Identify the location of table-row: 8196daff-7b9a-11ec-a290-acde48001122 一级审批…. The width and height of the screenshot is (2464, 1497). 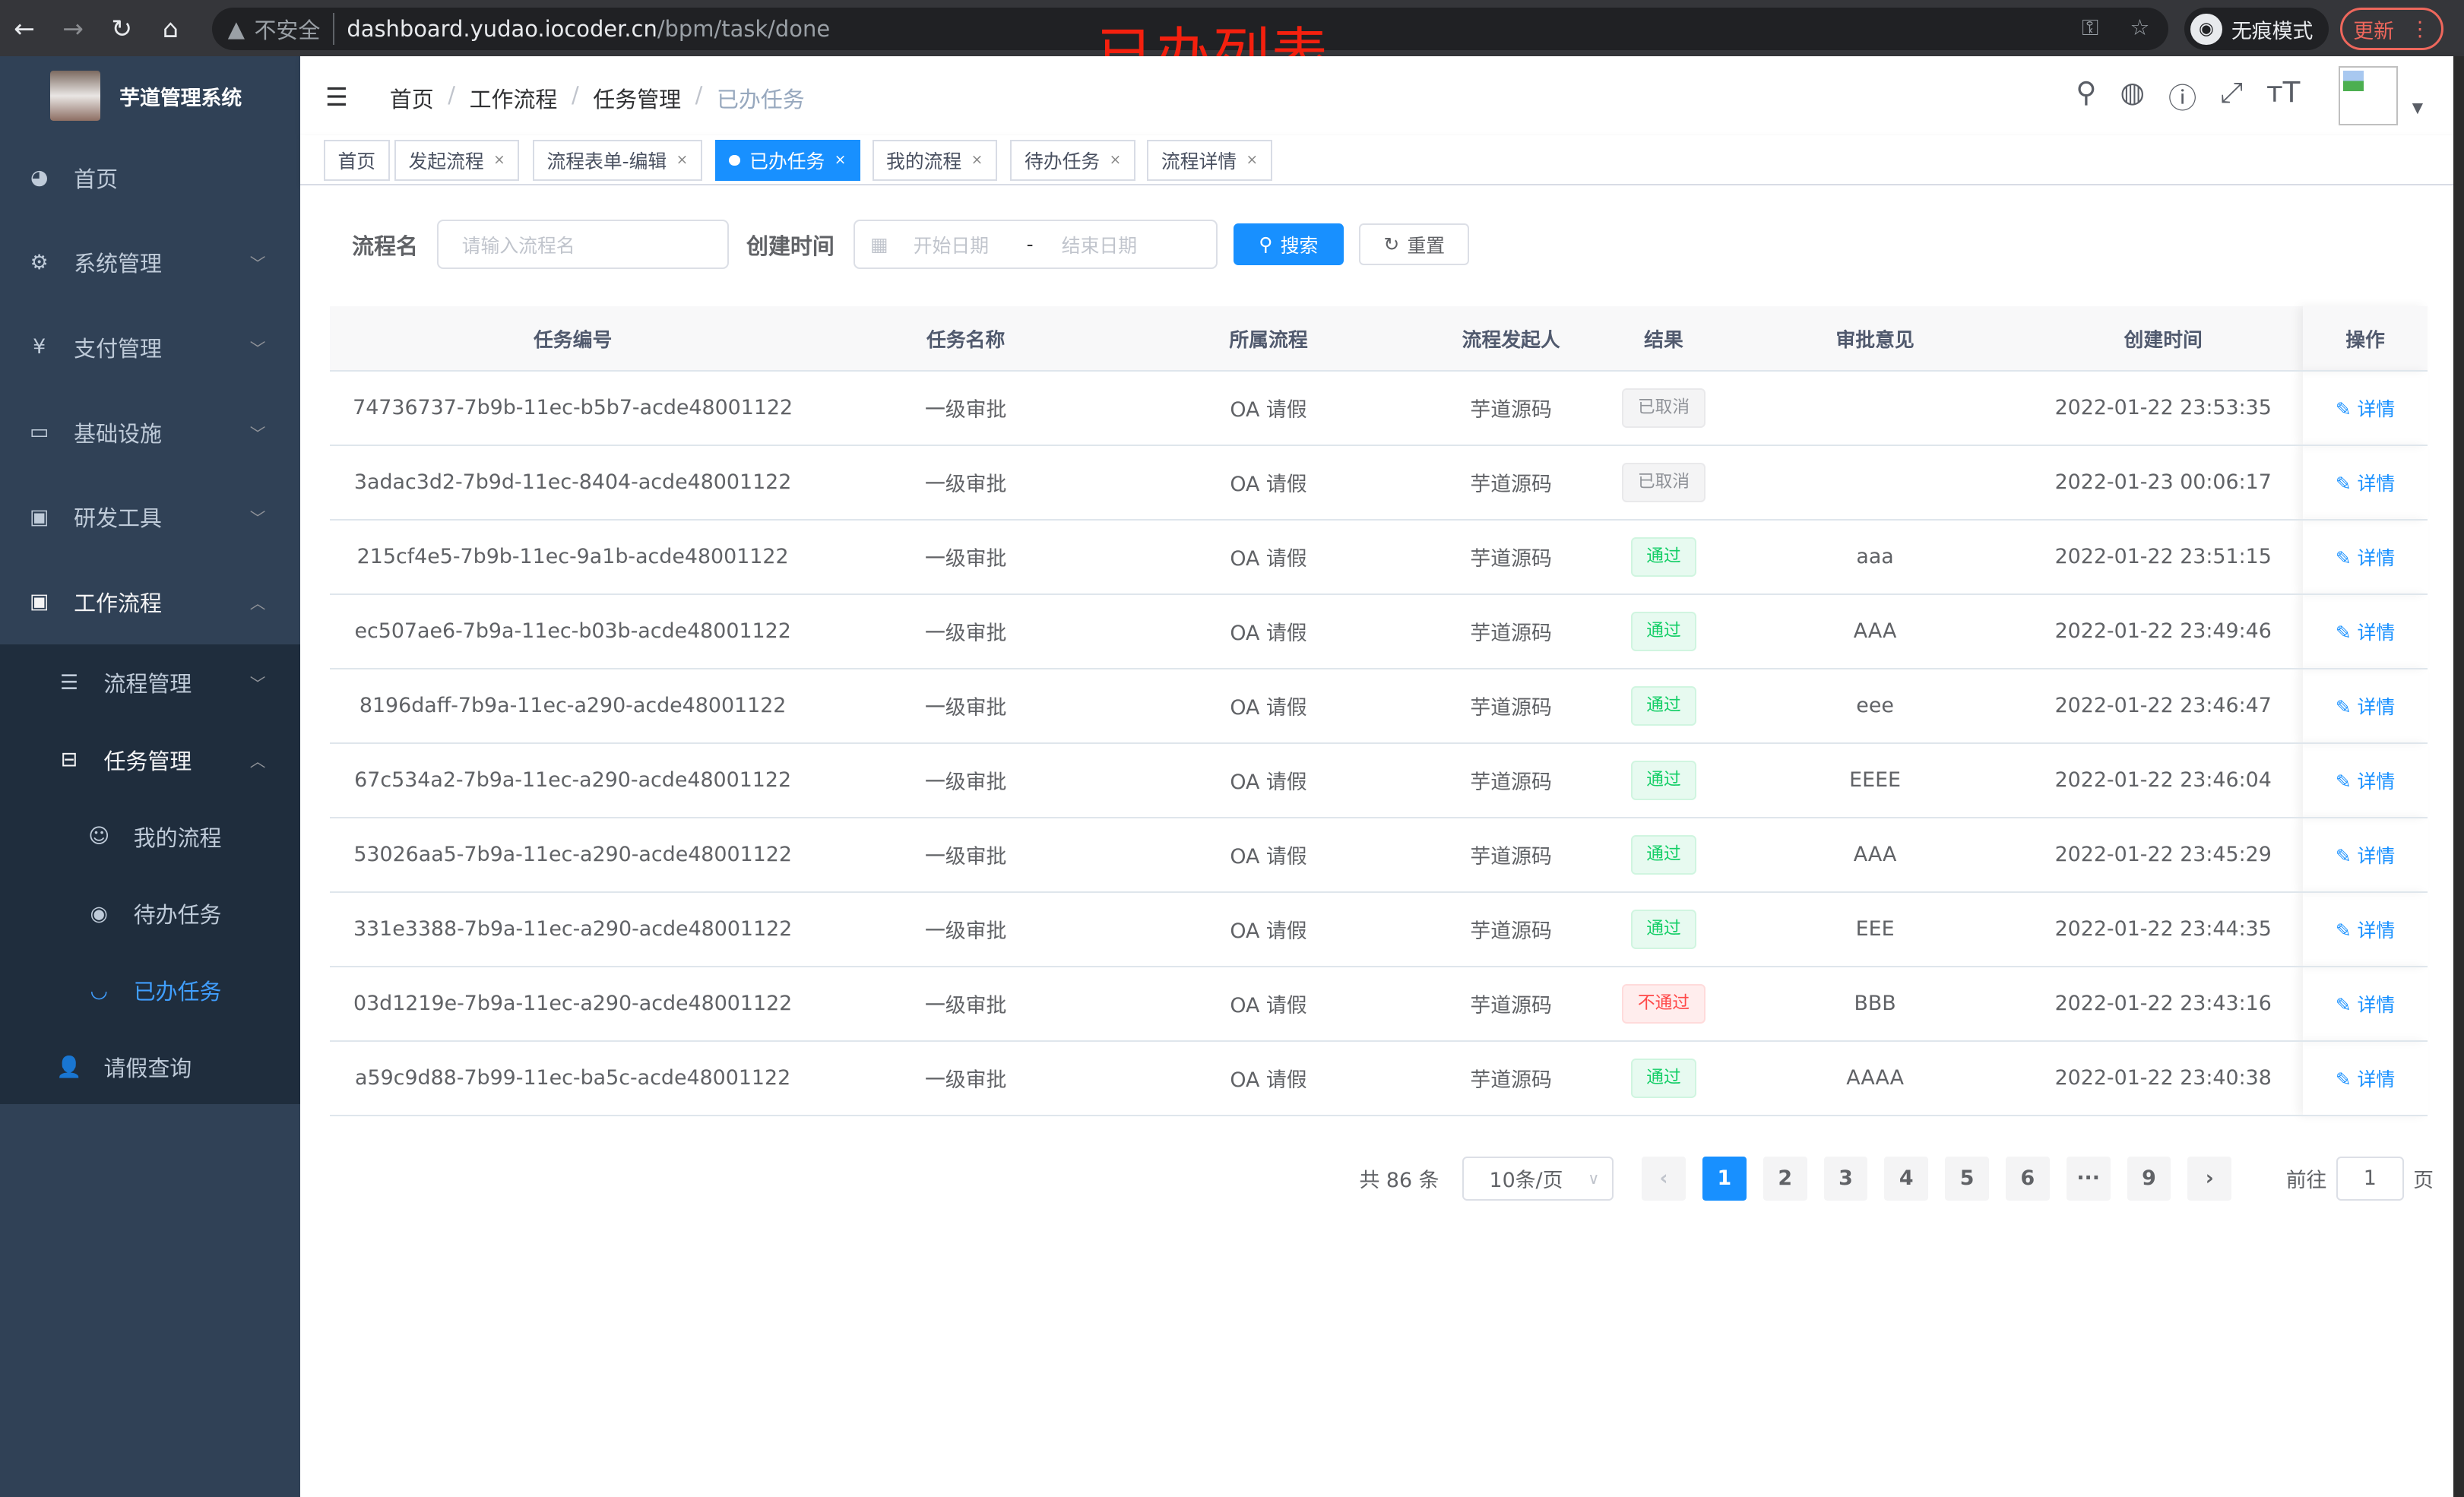
(1379, 706).